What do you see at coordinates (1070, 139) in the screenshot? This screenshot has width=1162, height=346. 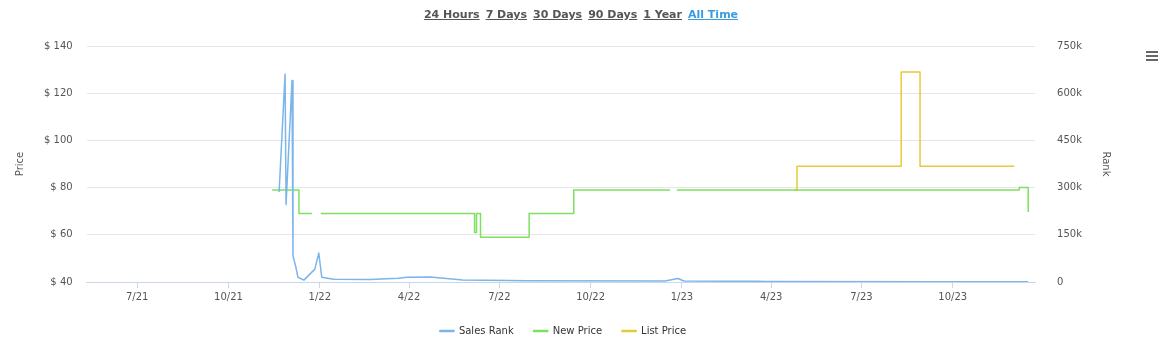 I see `y2-tick-label: 450k` at bounding box center [1070, 139].